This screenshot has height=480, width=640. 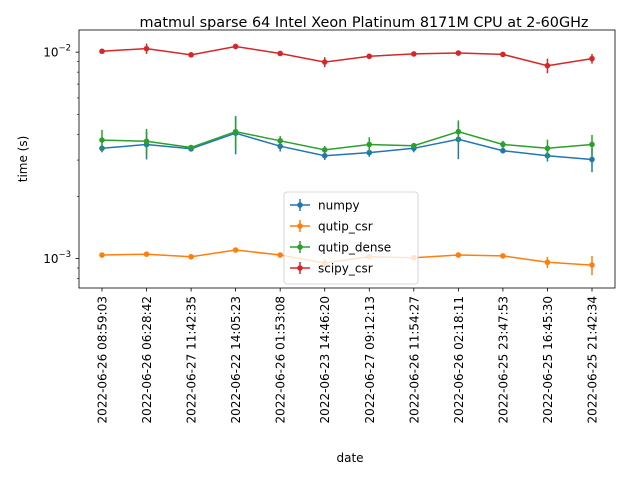 I want to click on x-axis-label: date, so click(x=349, y=458).